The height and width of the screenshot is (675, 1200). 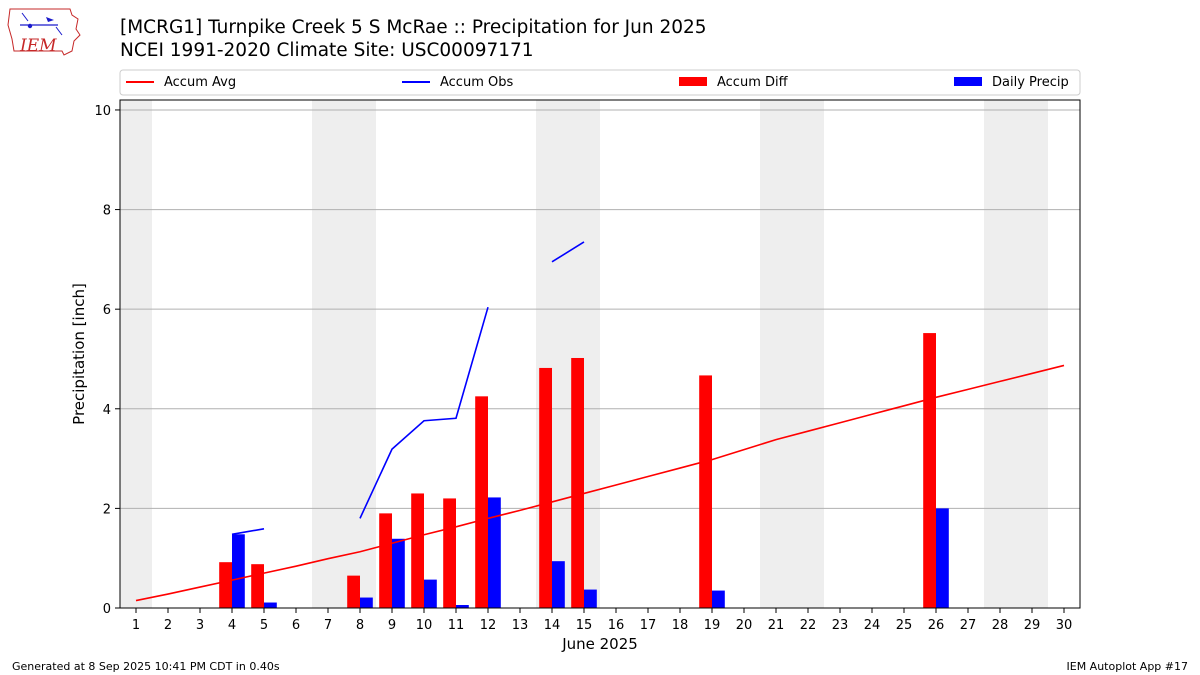 I want to click on x-tick-label: 15, so click(x=584, y=625).